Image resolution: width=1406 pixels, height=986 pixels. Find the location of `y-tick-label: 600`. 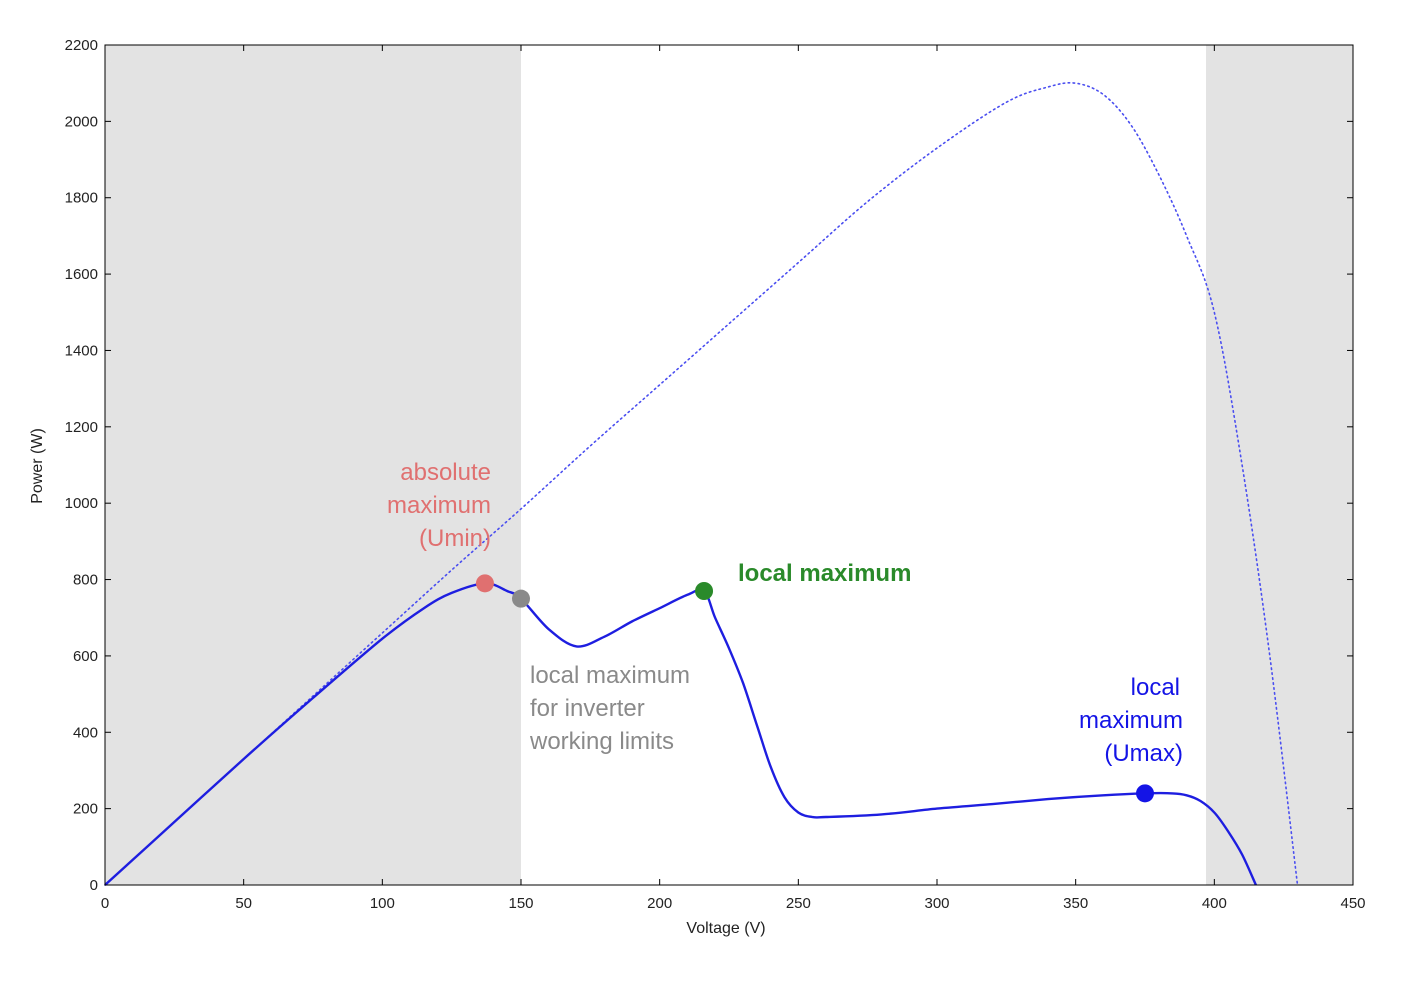

y-tick-label: 600 is located at coordinates (85, 656).